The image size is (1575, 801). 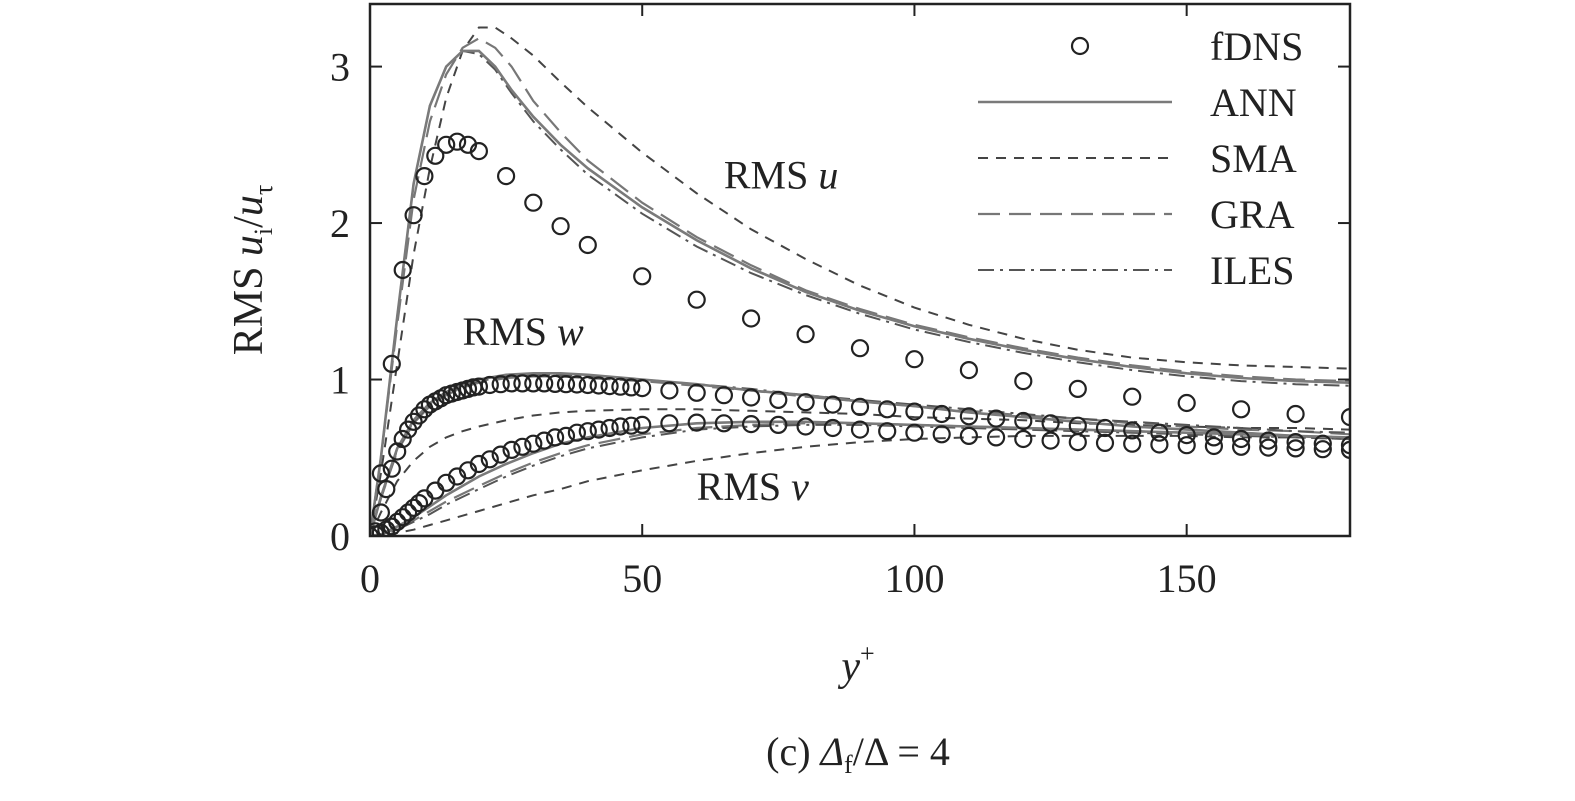 What do you see at coordinates (1080, 46) in the screenshot?
I see `legend-fdns-marker` at bounding box center [1080, 46].